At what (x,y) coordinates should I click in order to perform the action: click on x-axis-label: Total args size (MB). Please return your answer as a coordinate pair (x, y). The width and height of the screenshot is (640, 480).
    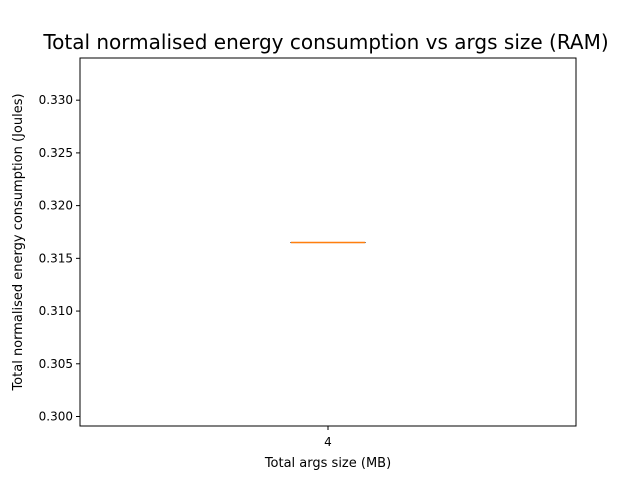
    Looking at the image, I should click on (327, 463).